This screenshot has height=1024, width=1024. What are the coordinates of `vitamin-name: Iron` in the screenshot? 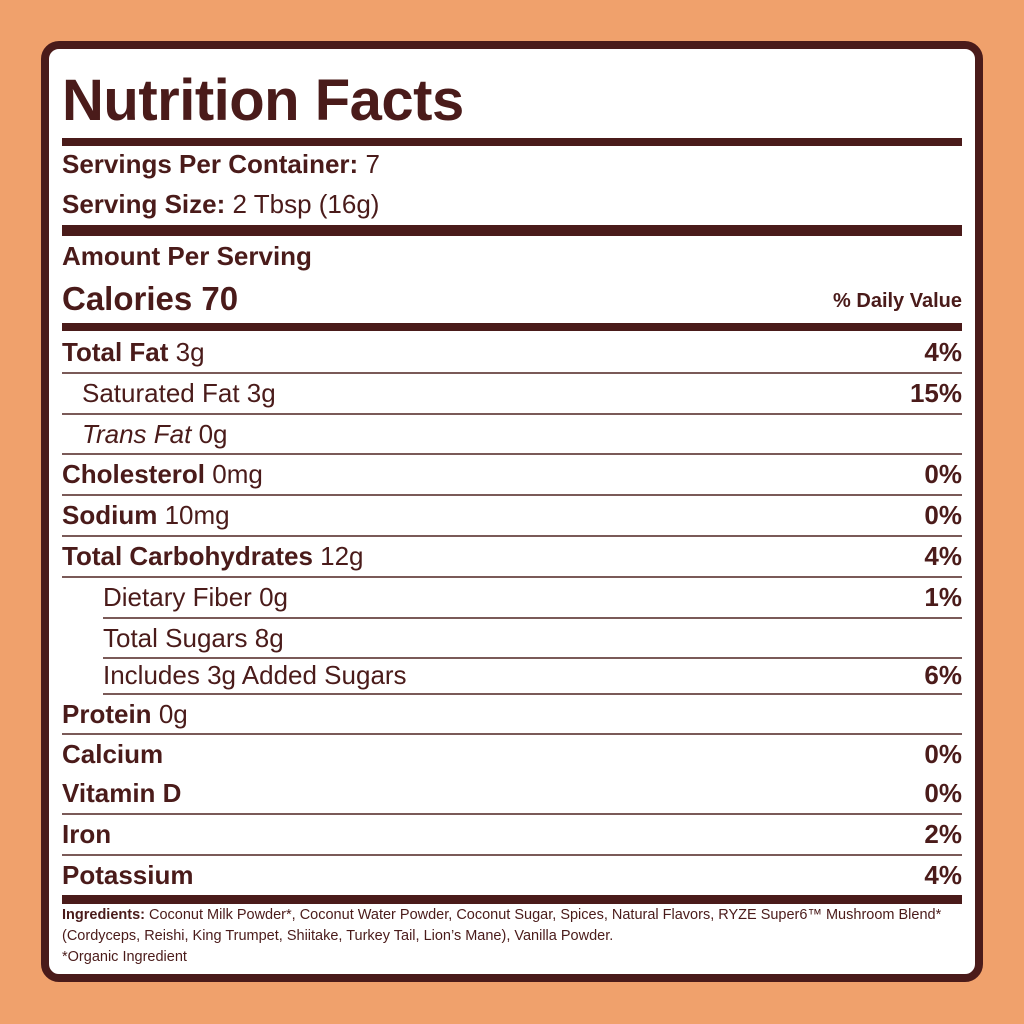 It's located at (87, 834).